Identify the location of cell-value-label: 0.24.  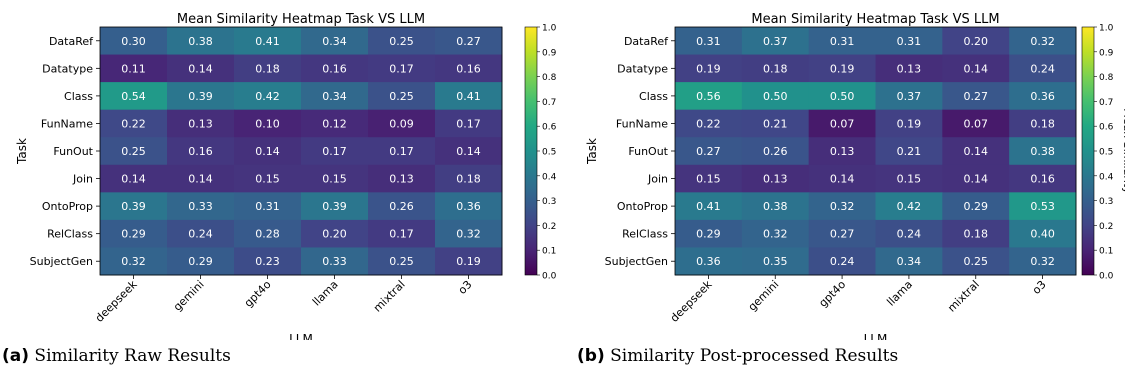
(842, 261).